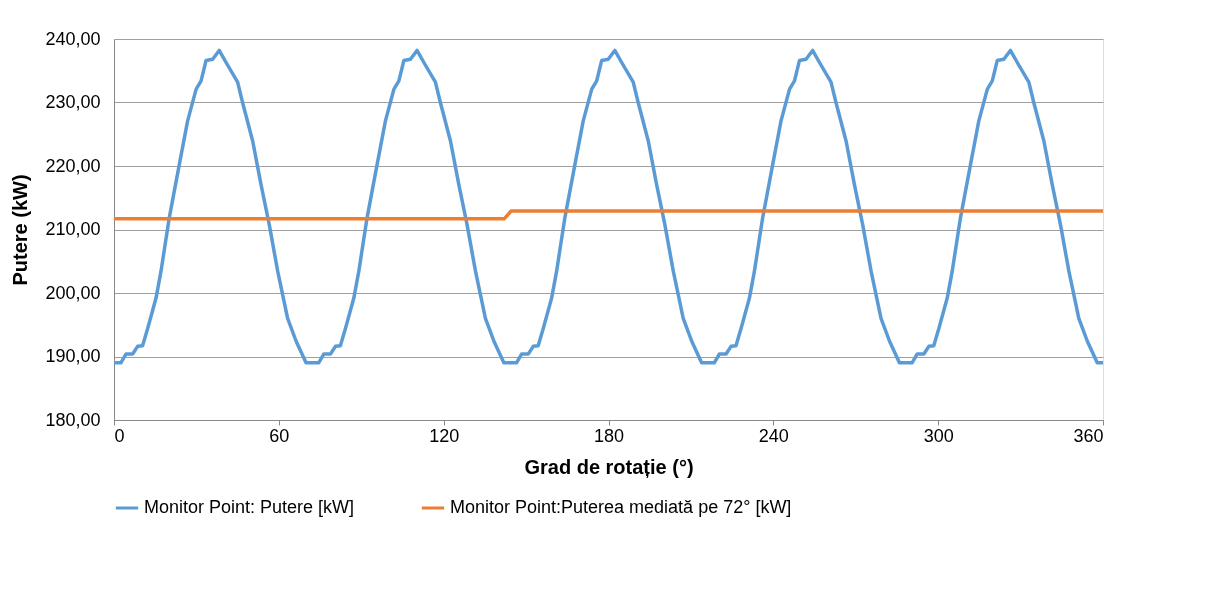 The width and height of the screenshot is (1213, 597). Describe the element at coordinates (73, 292) in the screenshot. I see `y-tick-label: 200,00` at that location.